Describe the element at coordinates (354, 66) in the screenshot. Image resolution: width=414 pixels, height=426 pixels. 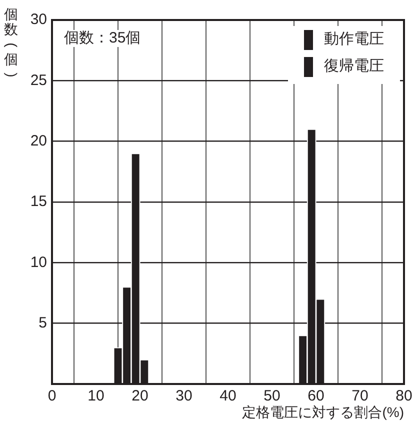
I see `legend-label: 復帰電圧` at that location.